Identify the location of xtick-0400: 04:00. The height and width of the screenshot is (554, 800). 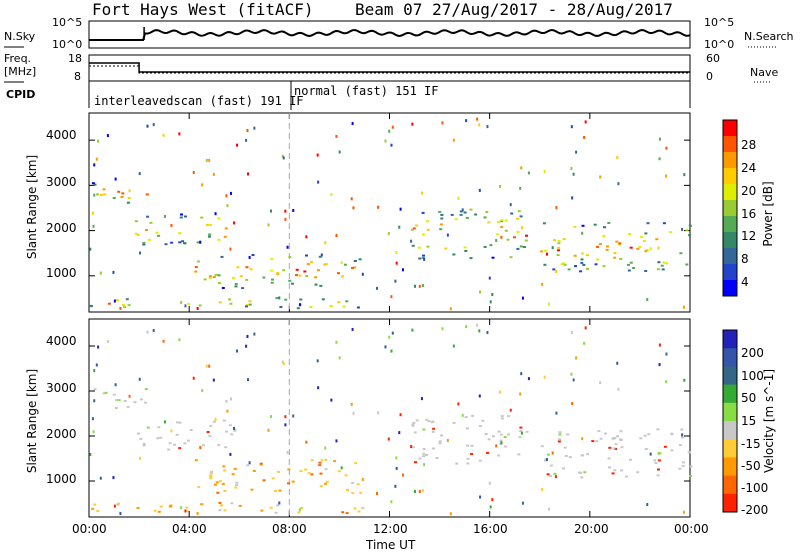
(189, 529).